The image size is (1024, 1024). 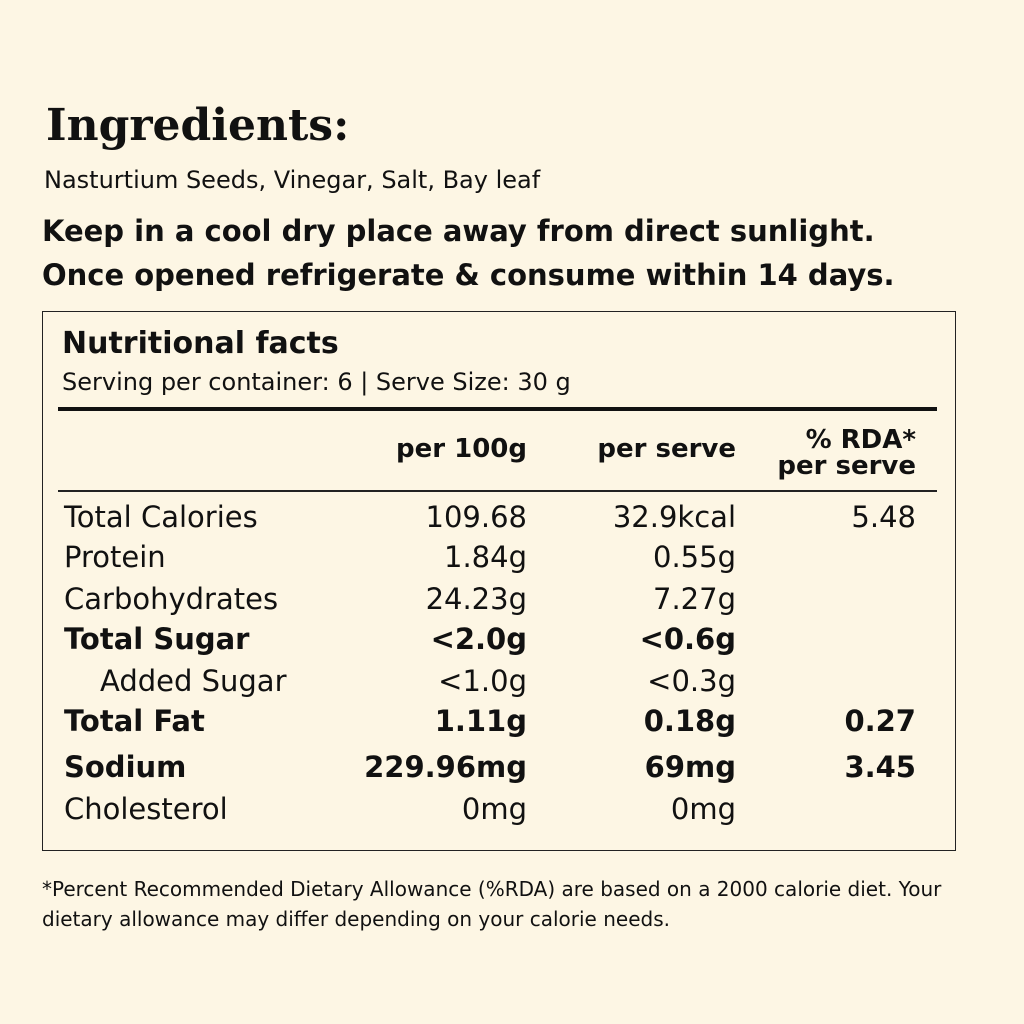 I want to click on per-serve: 0mg, so click(x=703, y=809).